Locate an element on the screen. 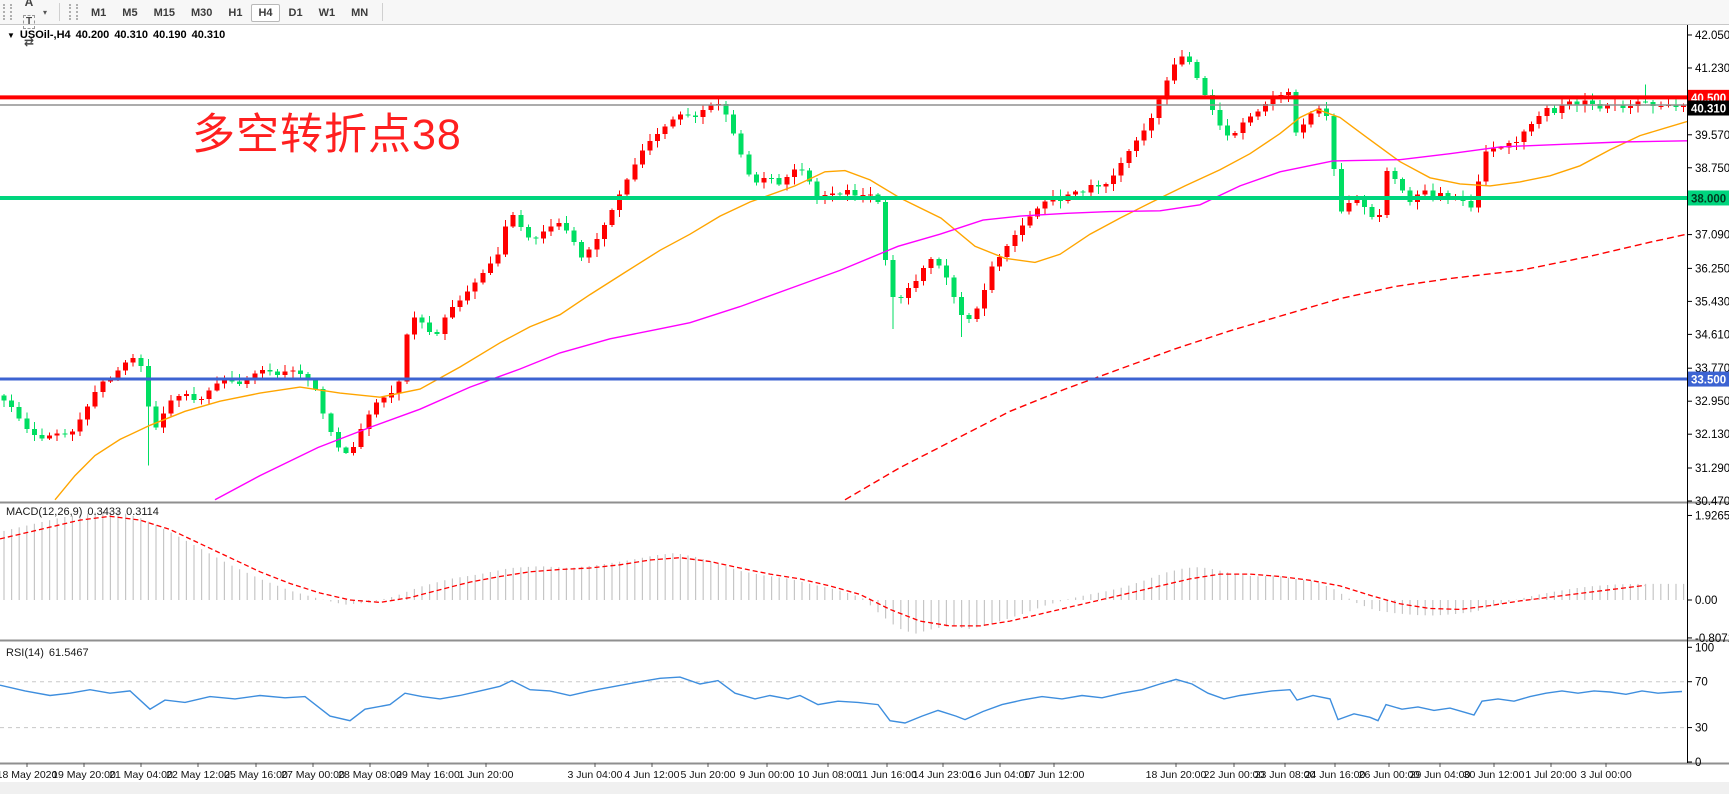  macd-label: MACD(12,26,9) 0.3433 0.3114 is located at coordinates (82, 512).